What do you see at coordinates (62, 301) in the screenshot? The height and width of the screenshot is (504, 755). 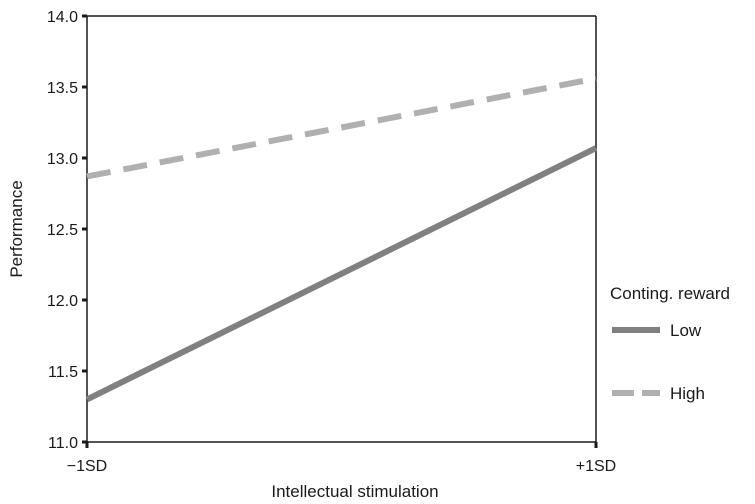 I see `y-tick-label: 12.0` at bounding box center [62, 301].